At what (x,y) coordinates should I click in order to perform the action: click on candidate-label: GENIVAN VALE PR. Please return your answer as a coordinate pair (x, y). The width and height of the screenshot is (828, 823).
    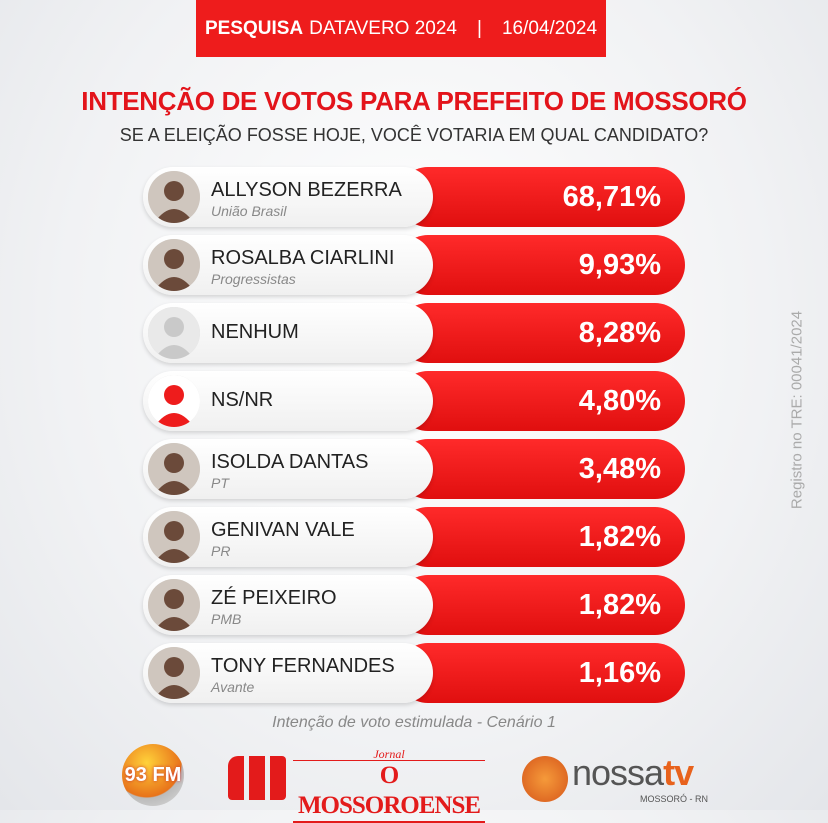
    Looking at the image, I should click on (288, 537).